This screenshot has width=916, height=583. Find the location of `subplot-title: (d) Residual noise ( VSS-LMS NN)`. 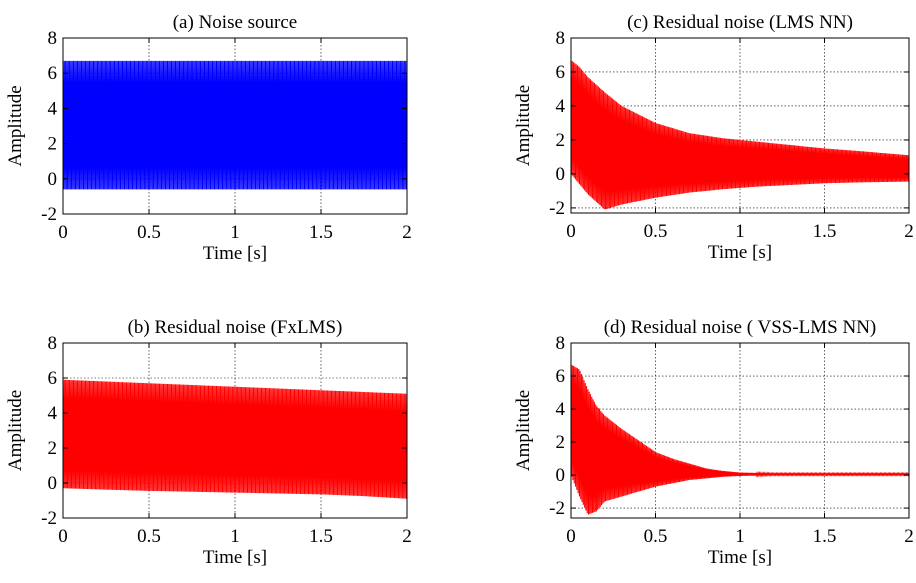

subplot-title: (d) Residual noise ( VSS-LMS NN) is located at coordinates (740, 327).